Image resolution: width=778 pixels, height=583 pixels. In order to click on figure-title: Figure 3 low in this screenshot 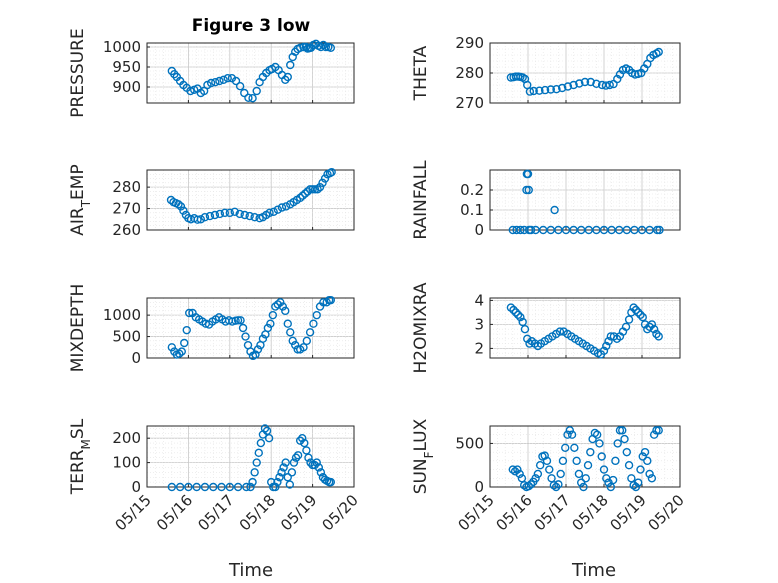, I will do `click(251, 26)`.